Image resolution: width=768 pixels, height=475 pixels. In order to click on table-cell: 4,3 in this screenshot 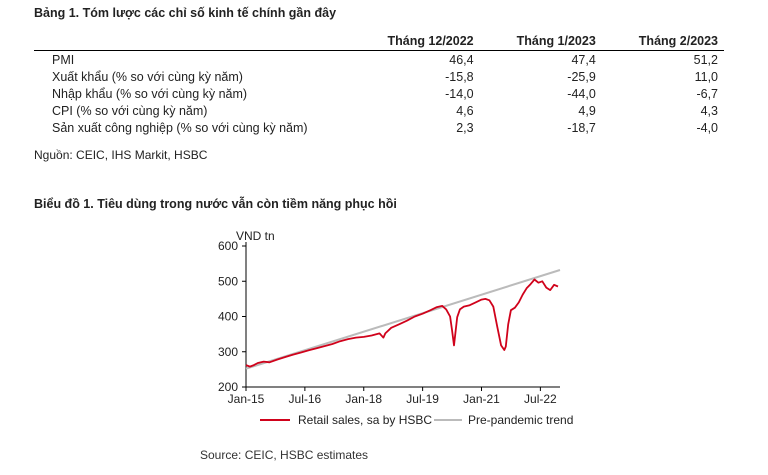, I will do `click(709, 111)`.